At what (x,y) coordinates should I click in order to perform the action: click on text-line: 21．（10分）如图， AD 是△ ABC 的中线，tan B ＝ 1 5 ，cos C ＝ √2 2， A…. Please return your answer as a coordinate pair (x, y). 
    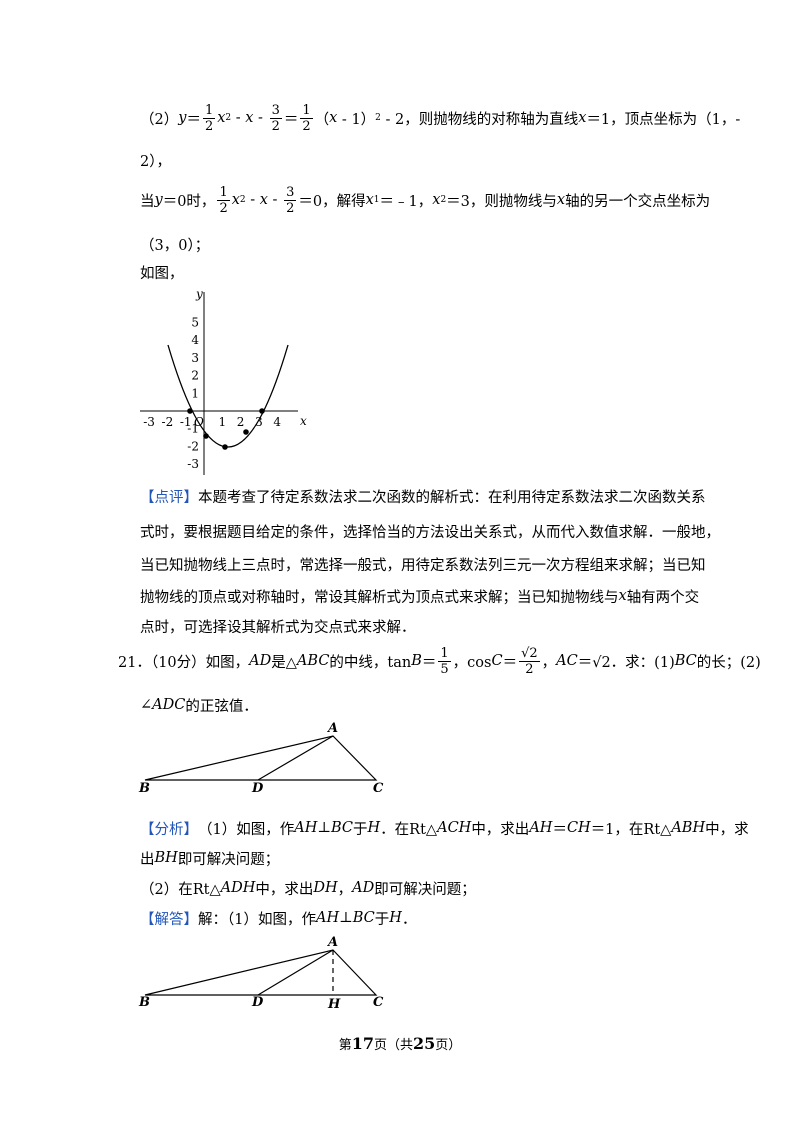
    Looking at the image, I should click on (439, 661).